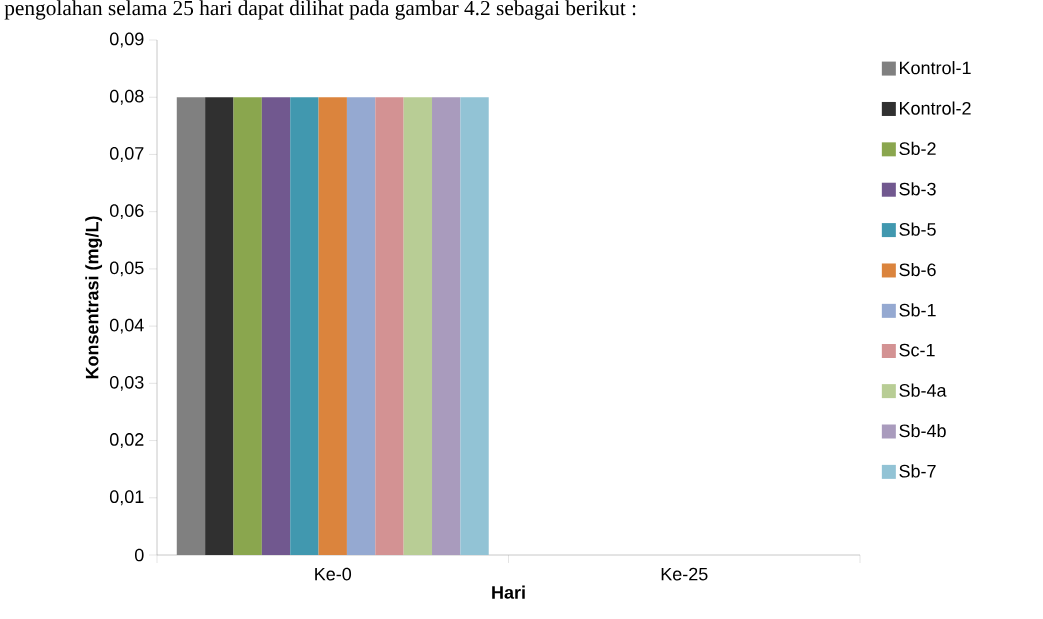  Describe the element at coordinates (917, 229) in the screenshot. I see `legend-label: Sb-5` at that location.